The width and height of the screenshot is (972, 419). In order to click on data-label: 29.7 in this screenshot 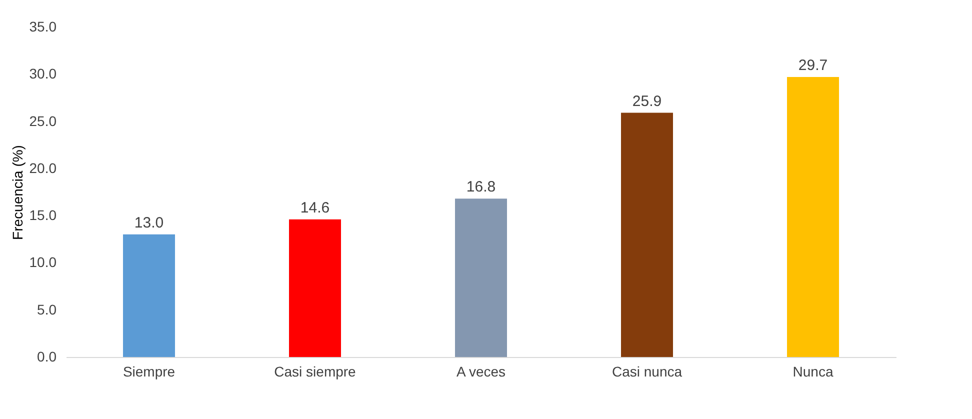, I will do `click(813, 65)`.